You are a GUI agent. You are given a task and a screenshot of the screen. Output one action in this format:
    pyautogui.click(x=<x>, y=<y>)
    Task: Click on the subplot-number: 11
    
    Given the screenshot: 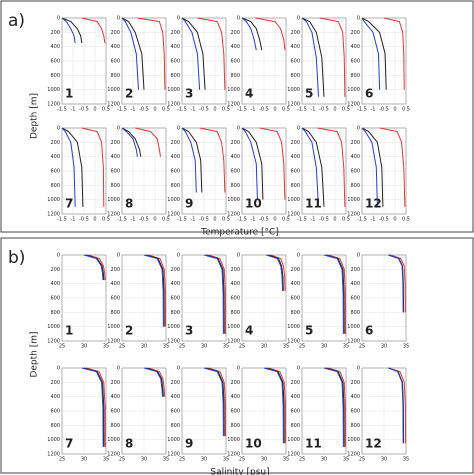 What is the action you would take?
    pyautogui.click(x=313, y=444)
    